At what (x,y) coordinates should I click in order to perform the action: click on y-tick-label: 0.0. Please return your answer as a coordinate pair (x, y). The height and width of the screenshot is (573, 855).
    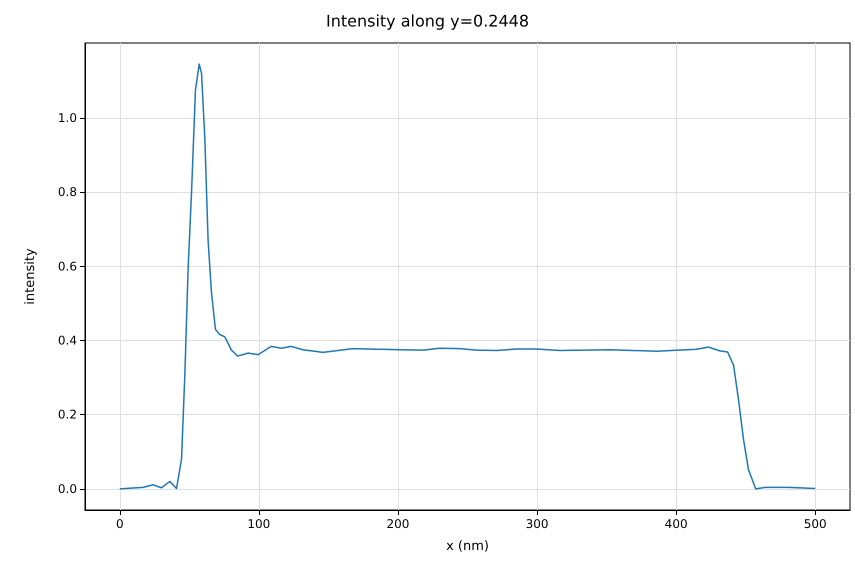
    Looking at the image, I should click on (67, 489).